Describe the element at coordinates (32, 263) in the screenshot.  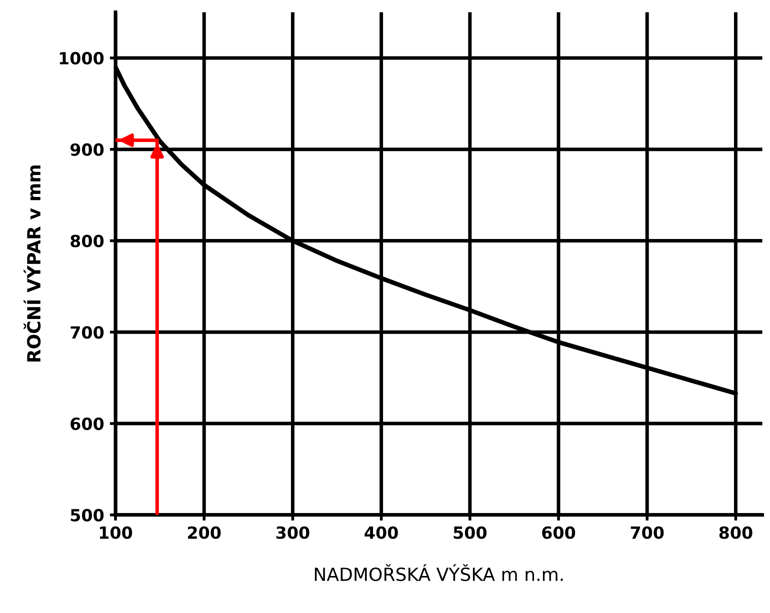
I see `y-axis-title: ROČNÍ VÝPAR v mm` at that location.